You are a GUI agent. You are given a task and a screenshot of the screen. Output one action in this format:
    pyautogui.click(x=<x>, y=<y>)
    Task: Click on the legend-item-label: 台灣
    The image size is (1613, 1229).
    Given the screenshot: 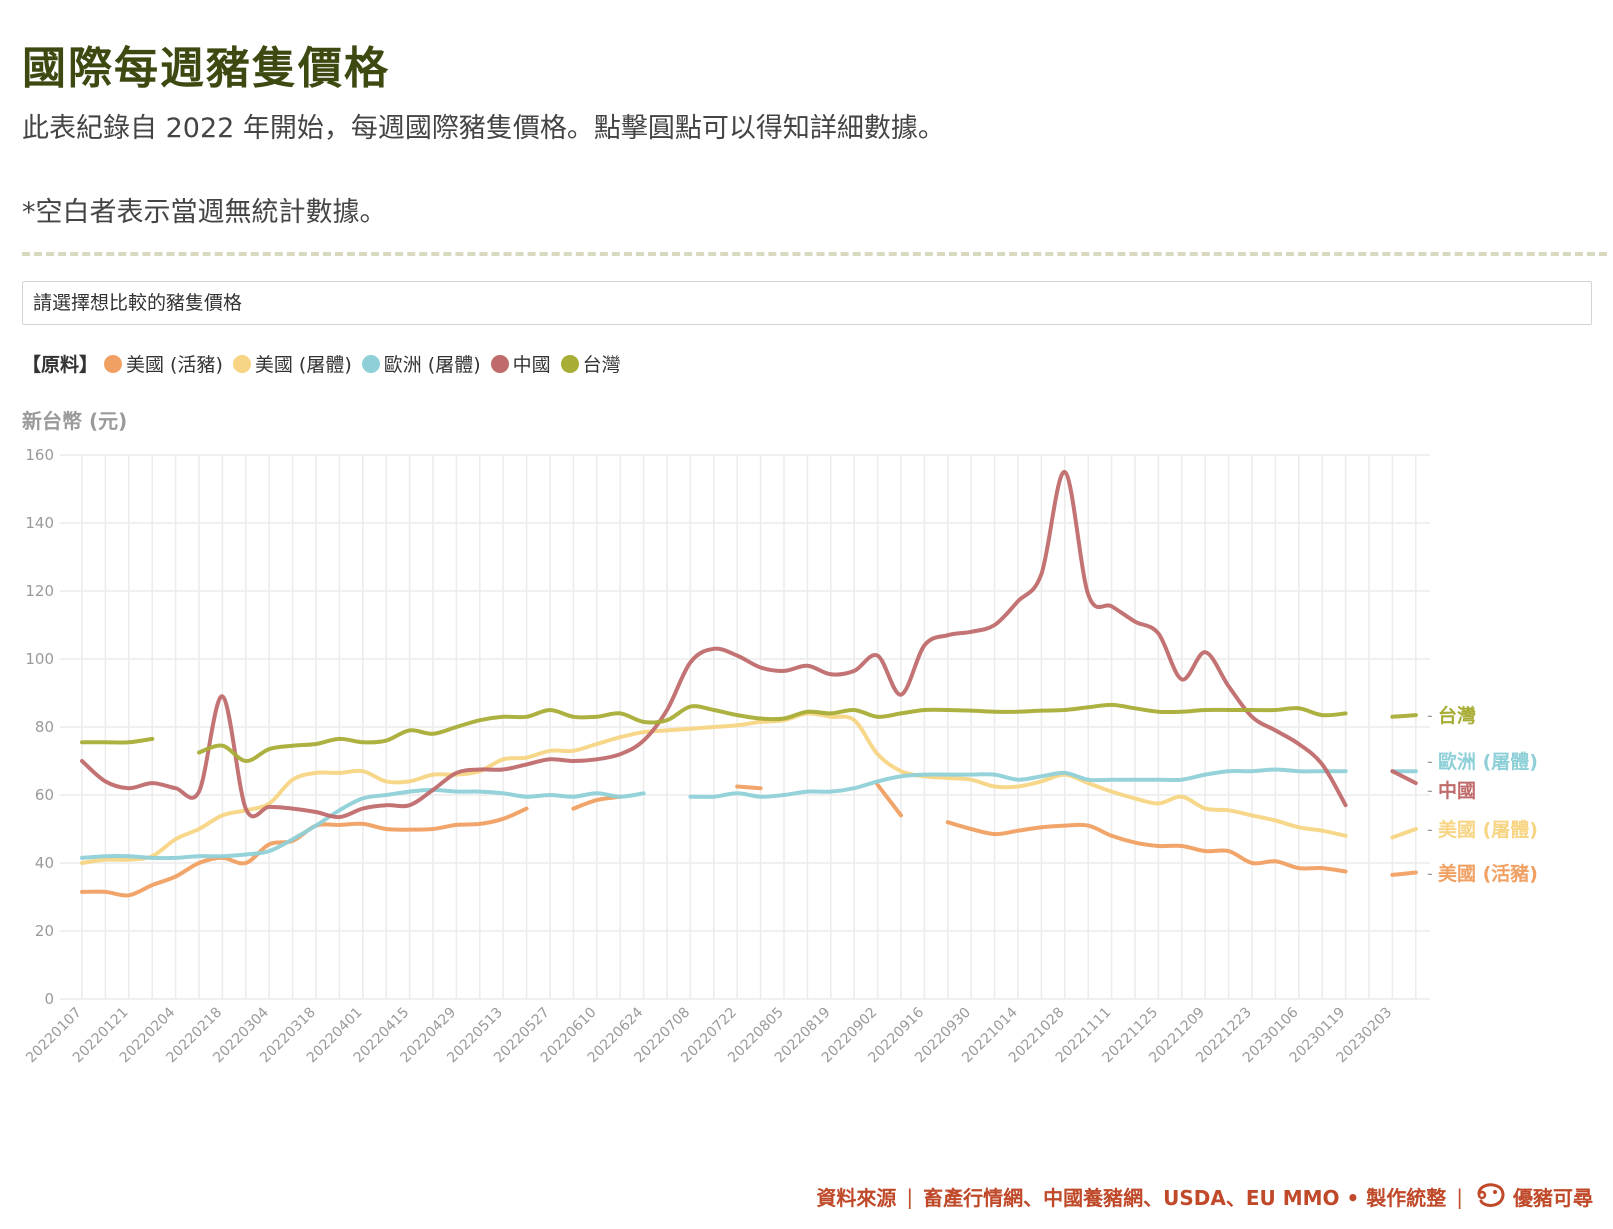 What is the action you would take?
    pyautogui.click(x=601, y=365)
    